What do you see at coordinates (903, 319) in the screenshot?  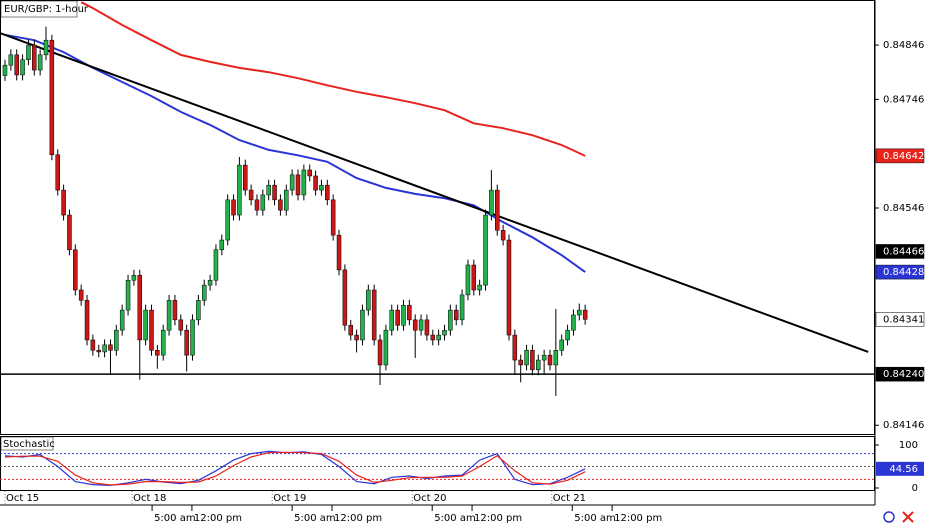 I see `price-label: 0.84341` at bounding box center [903, 319].